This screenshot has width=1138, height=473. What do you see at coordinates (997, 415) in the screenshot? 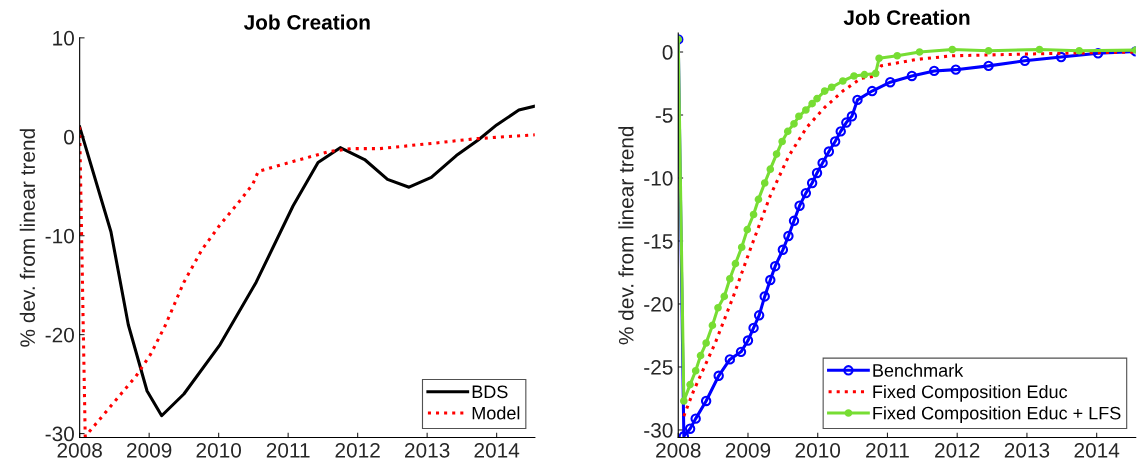
I see `legend-label: Fixed Composition Educ + LFS` at bounding box center [997, 415].